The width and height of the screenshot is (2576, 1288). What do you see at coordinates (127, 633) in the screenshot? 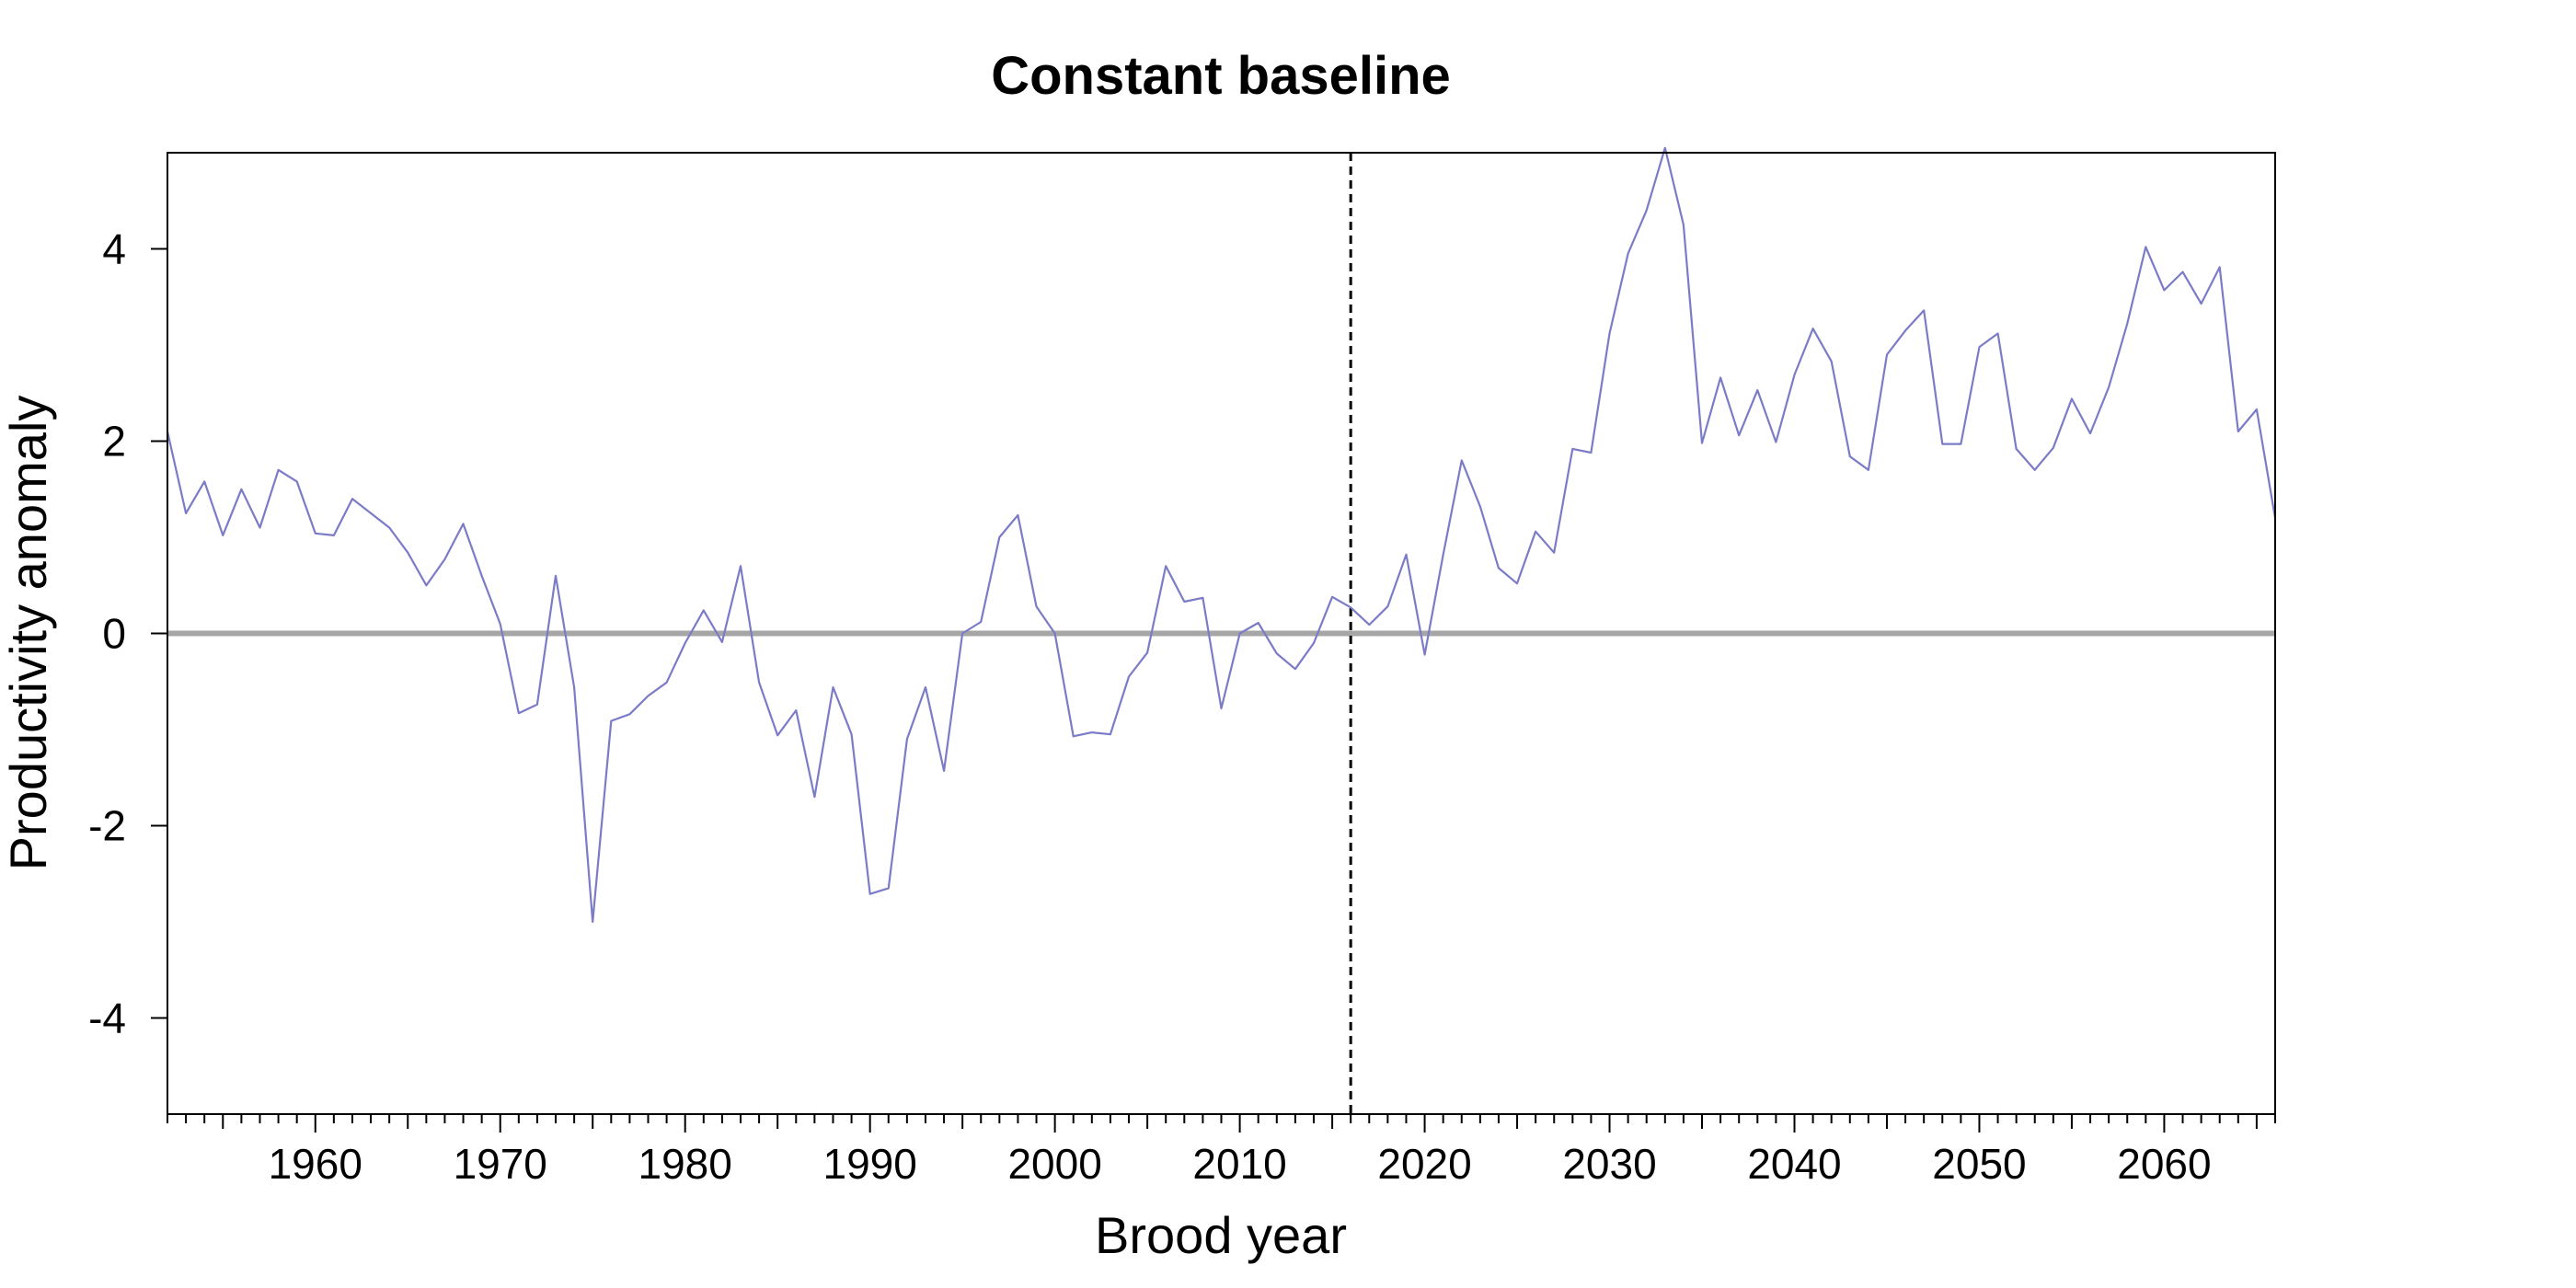
I see `y-axis: -4 -2 0 2 4` at bounding box center [127, 633].